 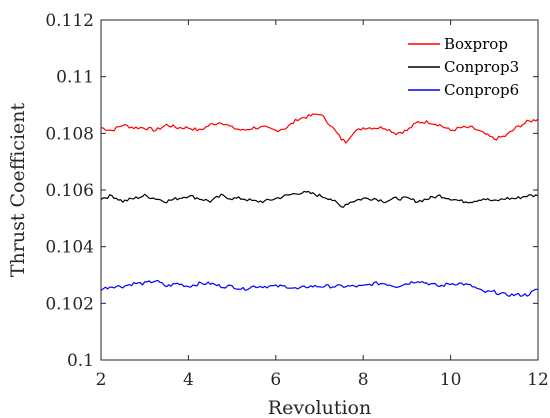 What do you see at coordinates (69, 248) in the screenshot?
I see `y-tick-label: 0.104` at bounding box center [69, 248].